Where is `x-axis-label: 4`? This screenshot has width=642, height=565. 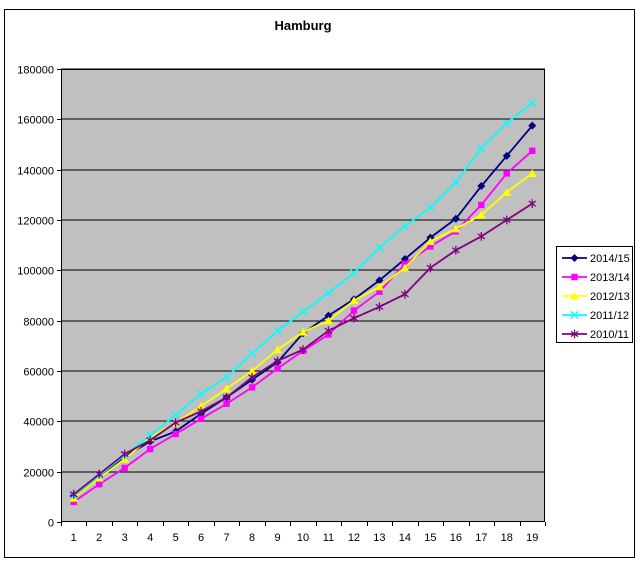
x-axis-label: 4 is located at coordinates (150, 538).